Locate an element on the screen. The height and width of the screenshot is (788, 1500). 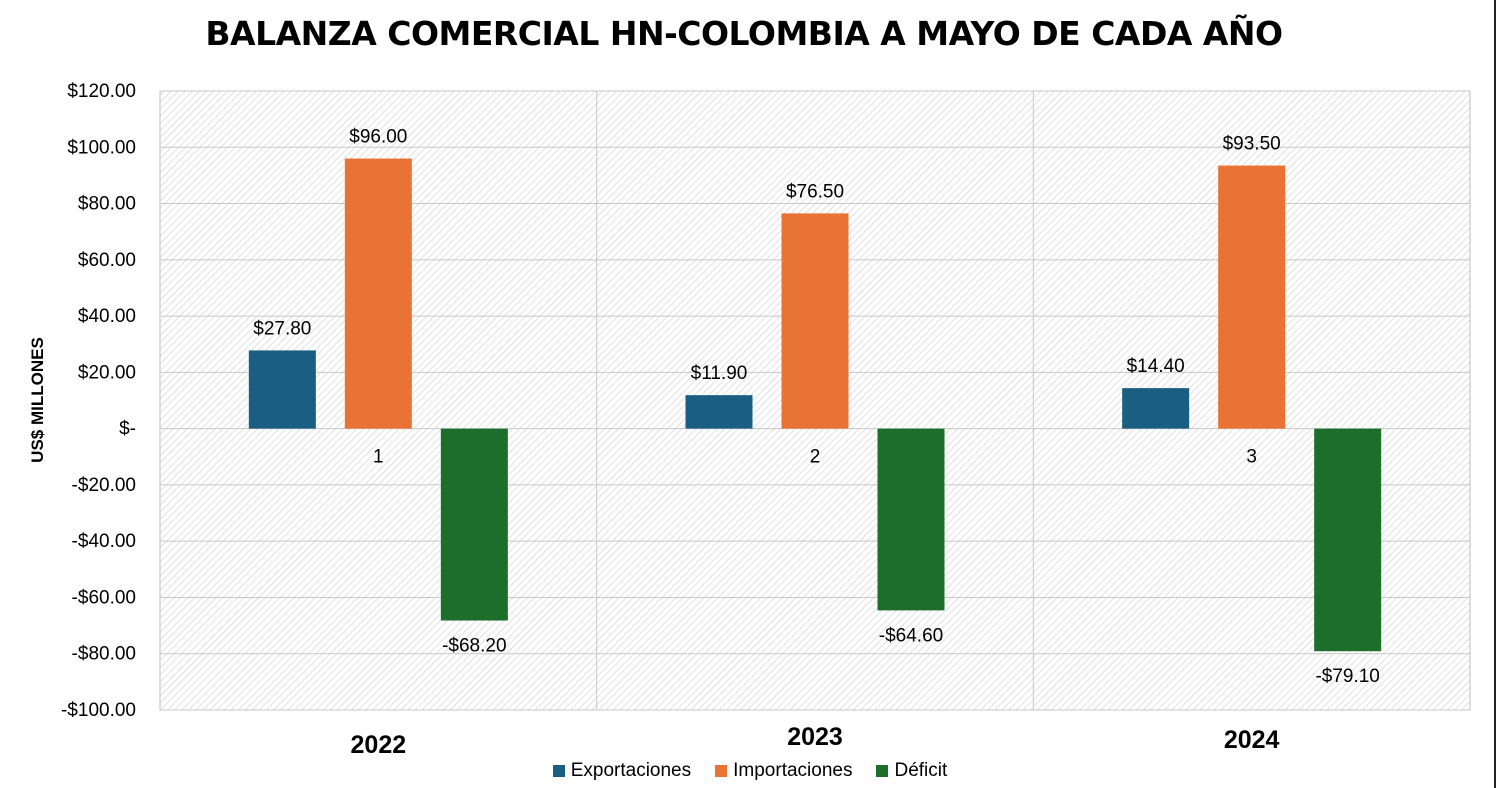
y-tick-label: $40.00 is located at coordinates (107, 316).